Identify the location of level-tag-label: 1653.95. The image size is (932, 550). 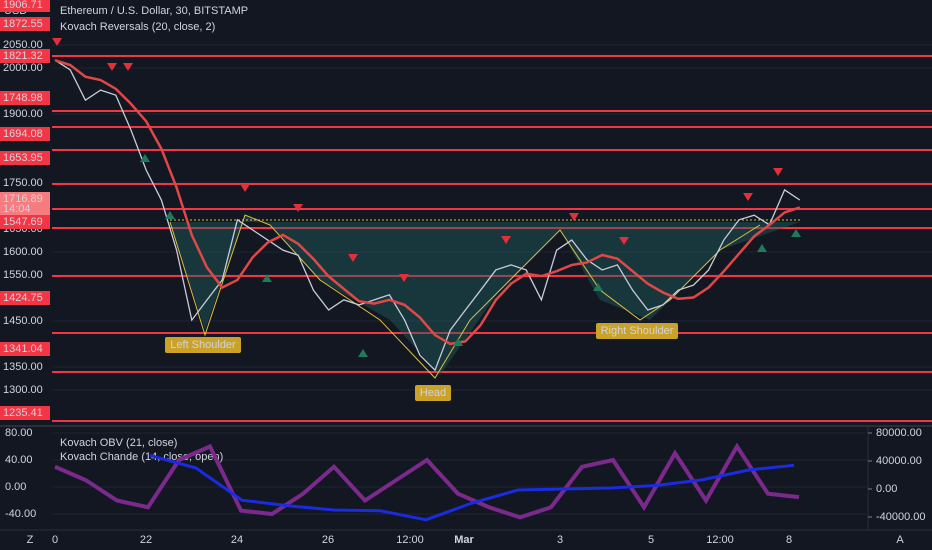
(23, 158).